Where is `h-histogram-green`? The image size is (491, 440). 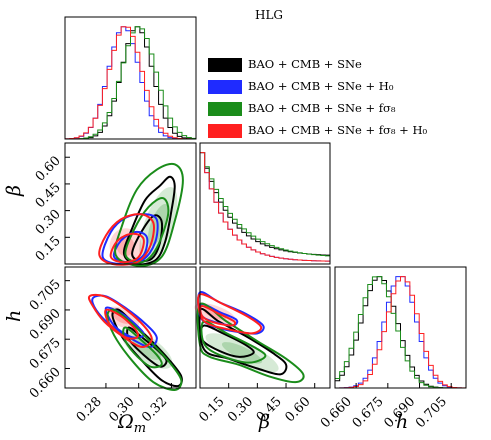
h-histogram-green is located at coordinates (400, 332).